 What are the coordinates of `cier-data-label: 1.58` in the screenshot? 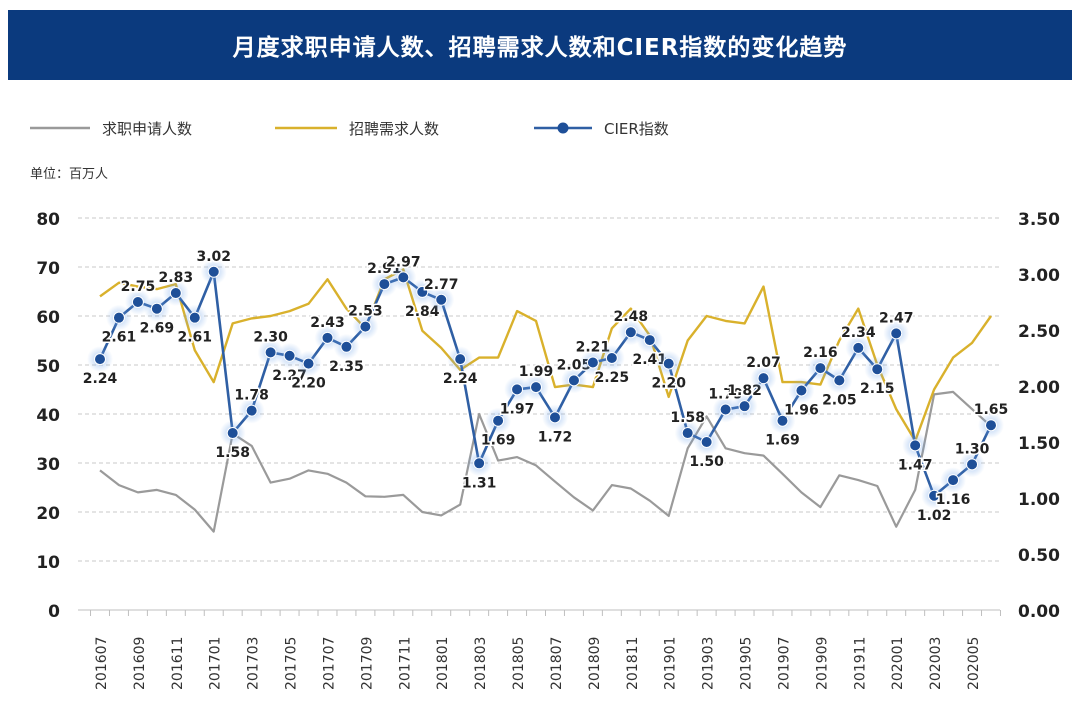 It's located at (232, 453).